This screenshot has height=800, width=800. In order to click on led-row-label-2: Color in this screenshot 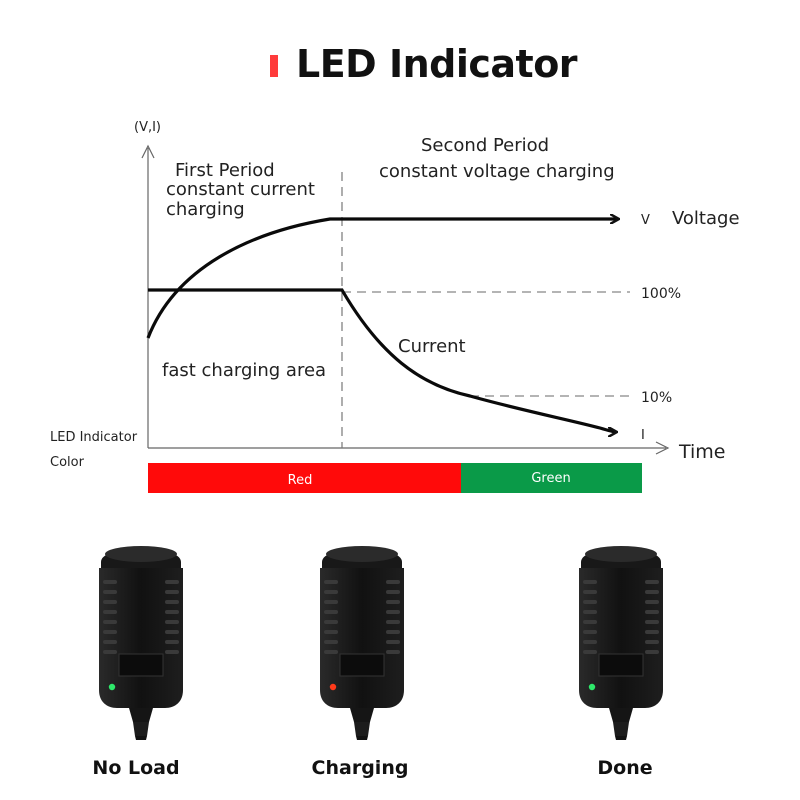, I will do `click(67, 462)`.